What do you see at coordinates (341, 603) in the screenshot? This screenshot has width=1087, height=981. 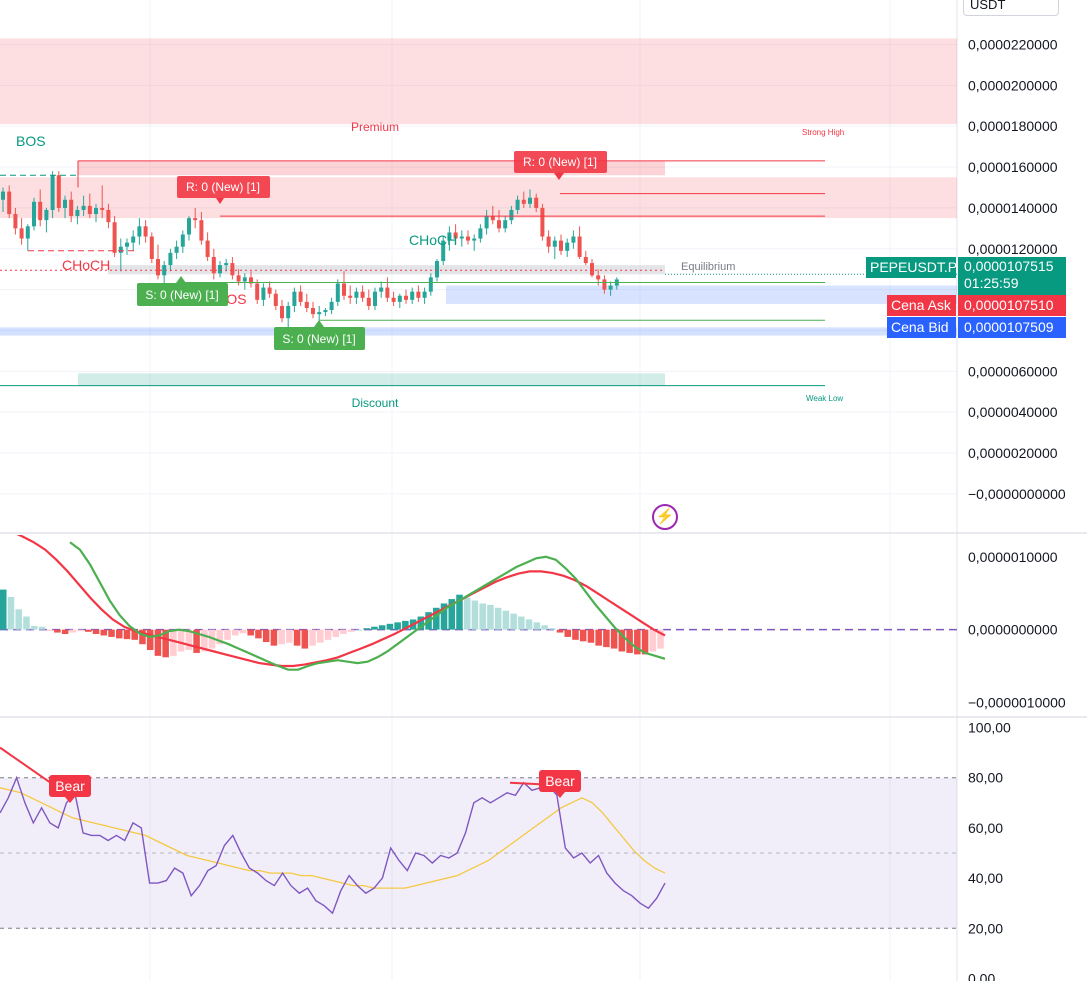 I see `macd-lines` at bounding box center [341, 603].